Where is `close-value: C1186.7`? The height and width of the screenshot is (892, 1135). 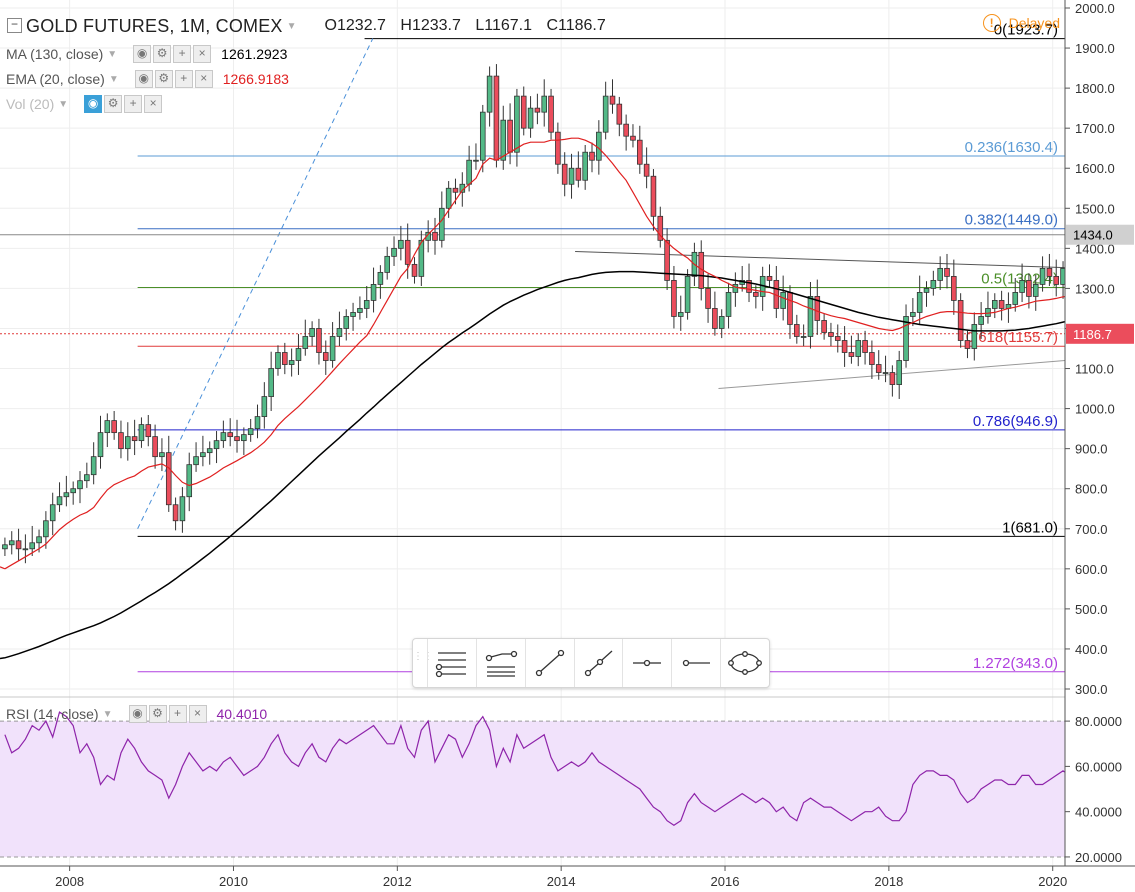
close-value: C1186.7 is located at coordinates (576, 25).